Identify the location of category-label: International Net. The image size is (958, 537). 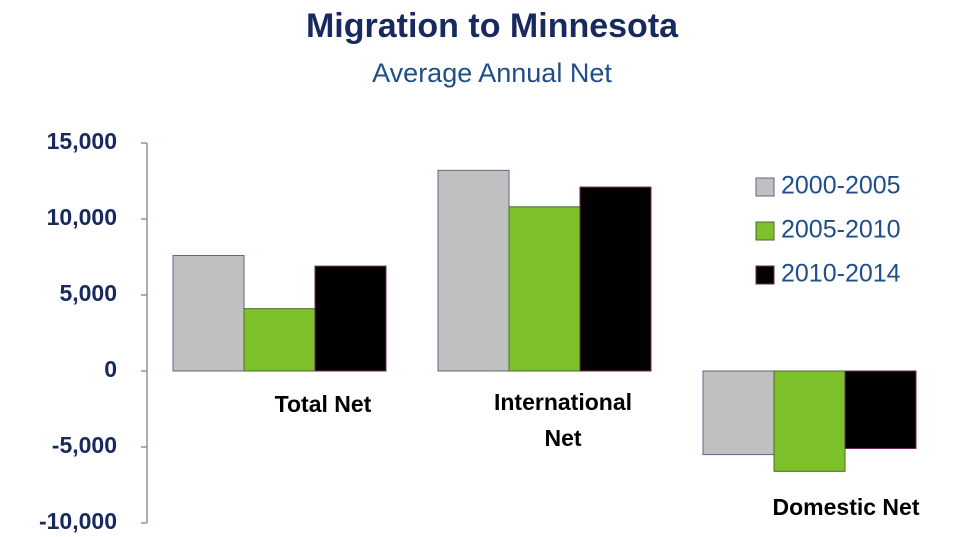
(562, 420).